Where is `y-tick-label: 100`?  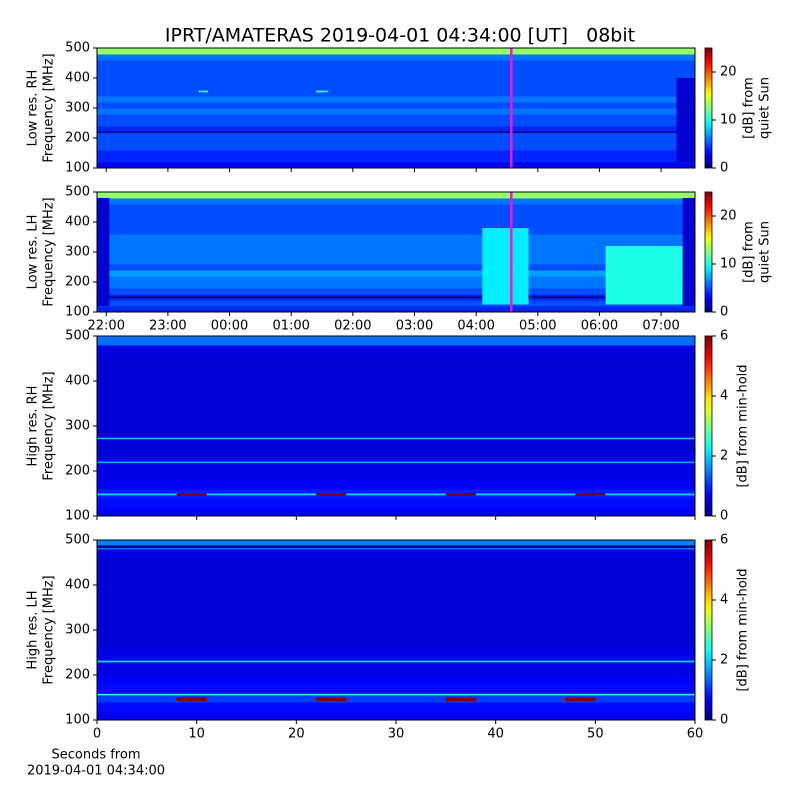 y-tick-label: 100 is located at coordinates (77, 516).